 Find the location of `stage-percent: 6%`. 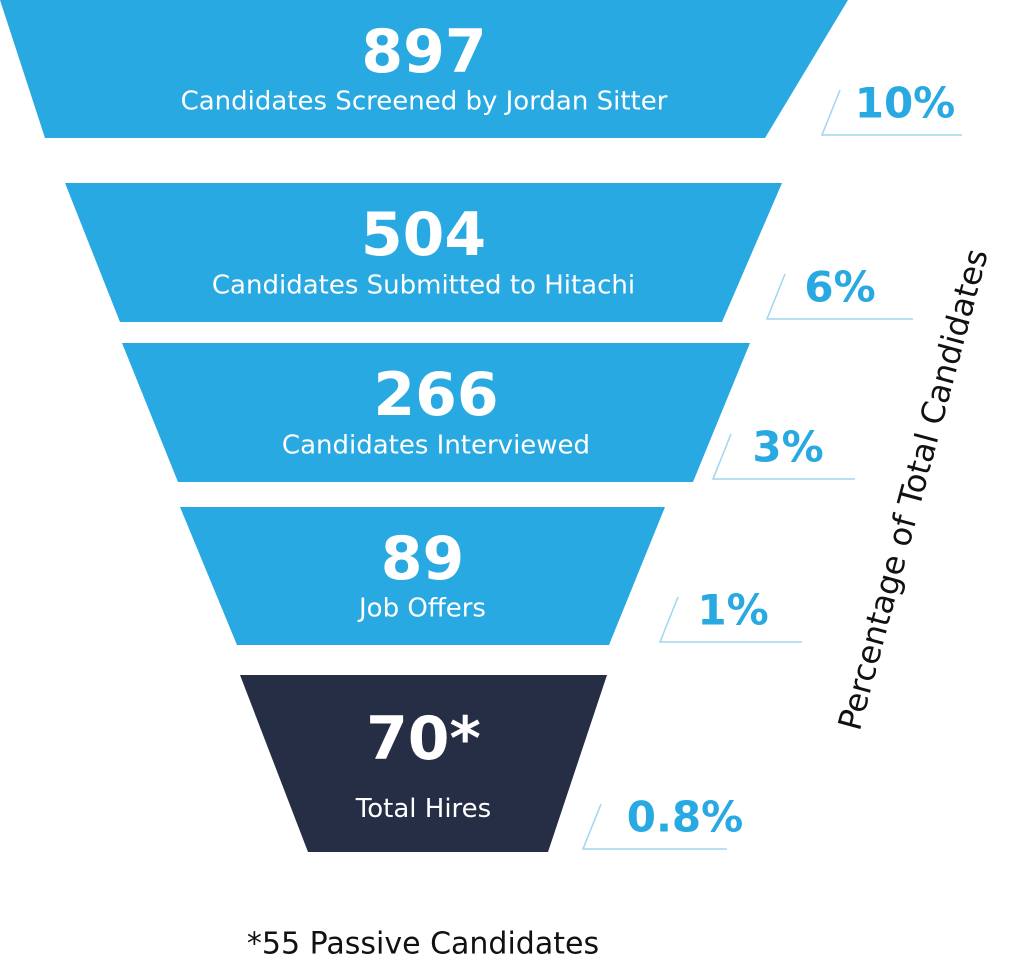

stage-percent: 6% is located at coordinates (839, 287).